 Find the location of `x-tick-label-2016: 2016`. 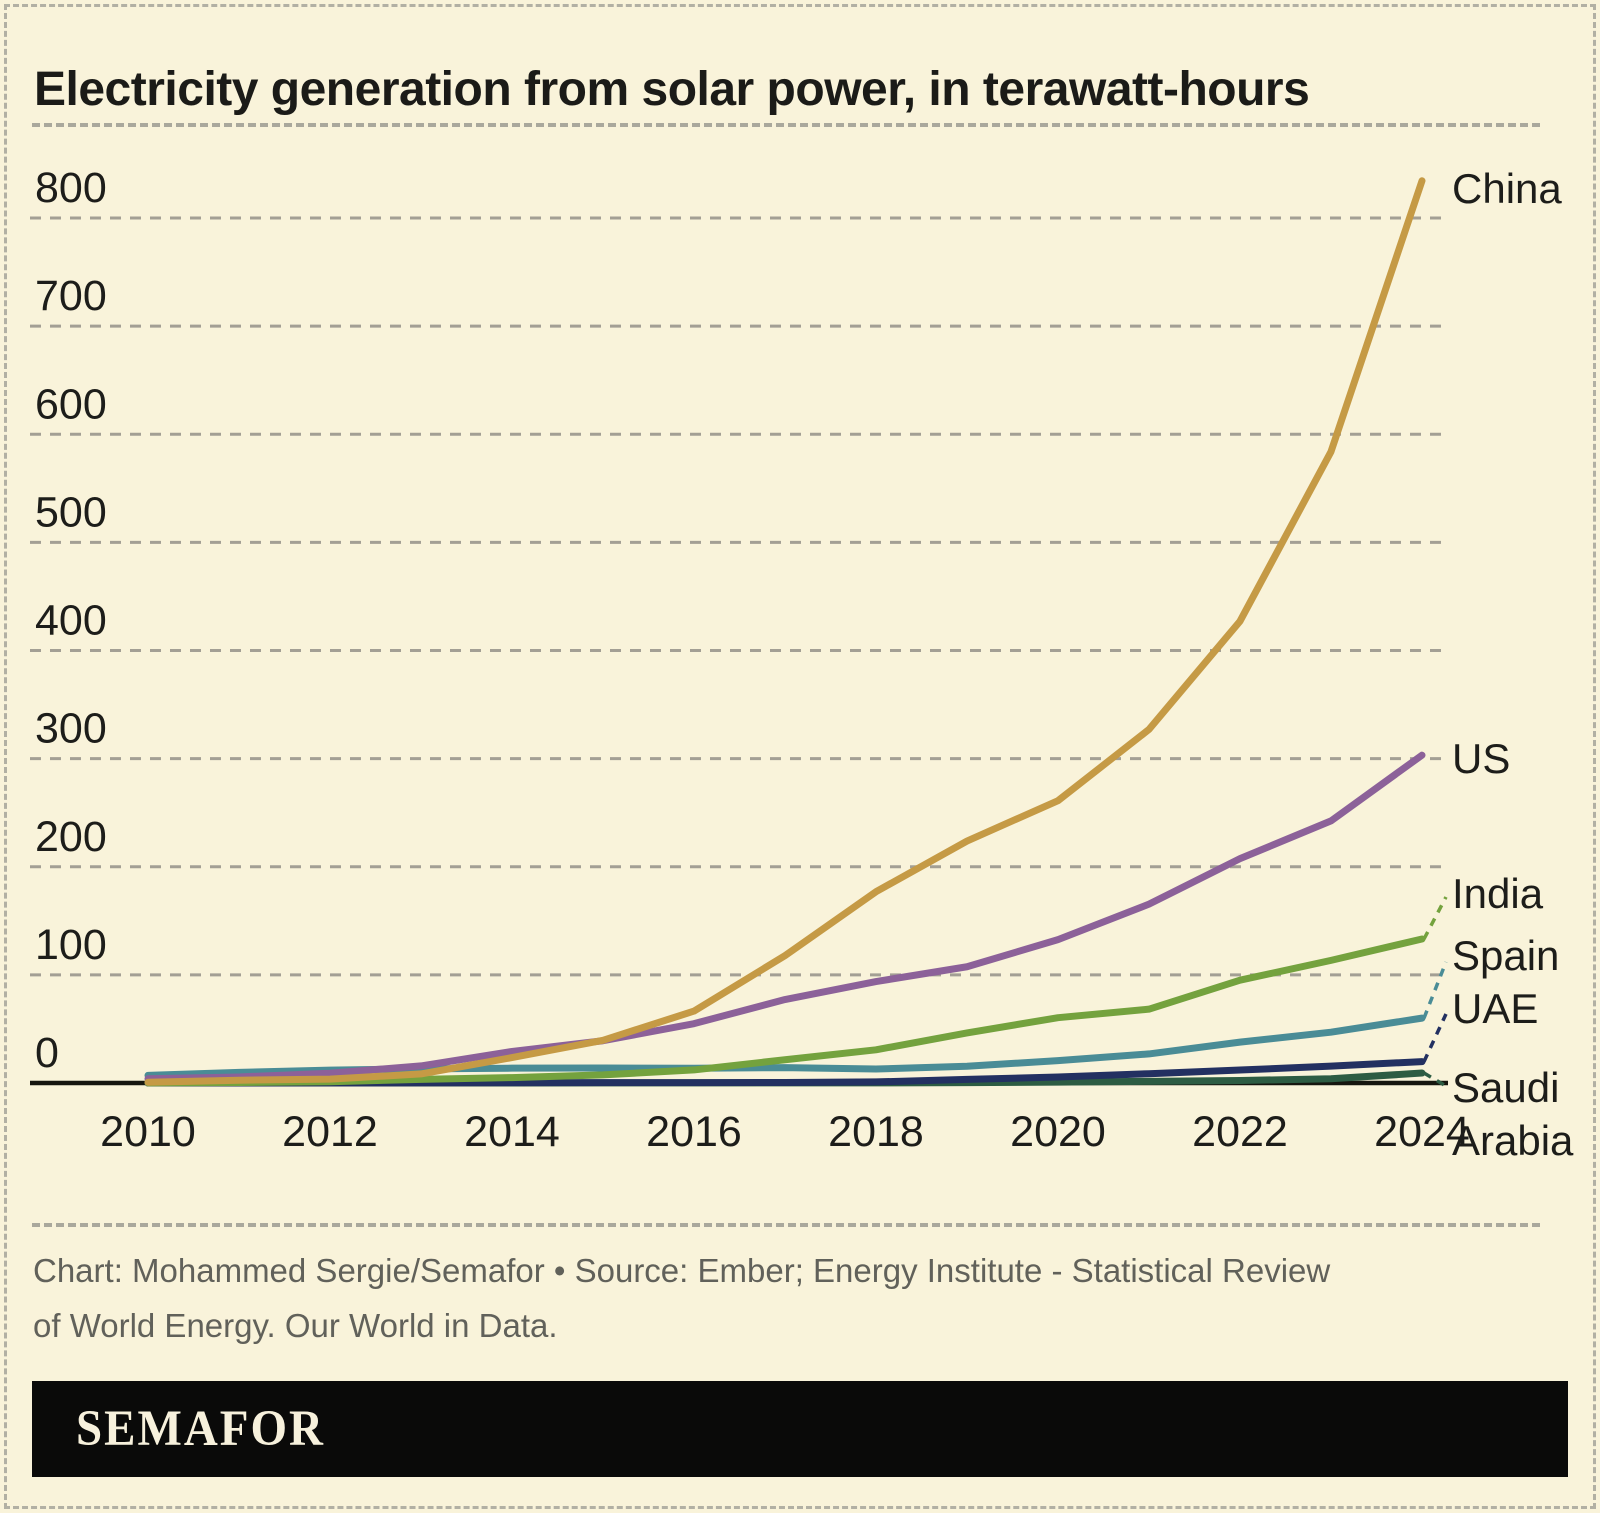

x-tick-label-2016: 2016 is located at coordinates (694, 1132).